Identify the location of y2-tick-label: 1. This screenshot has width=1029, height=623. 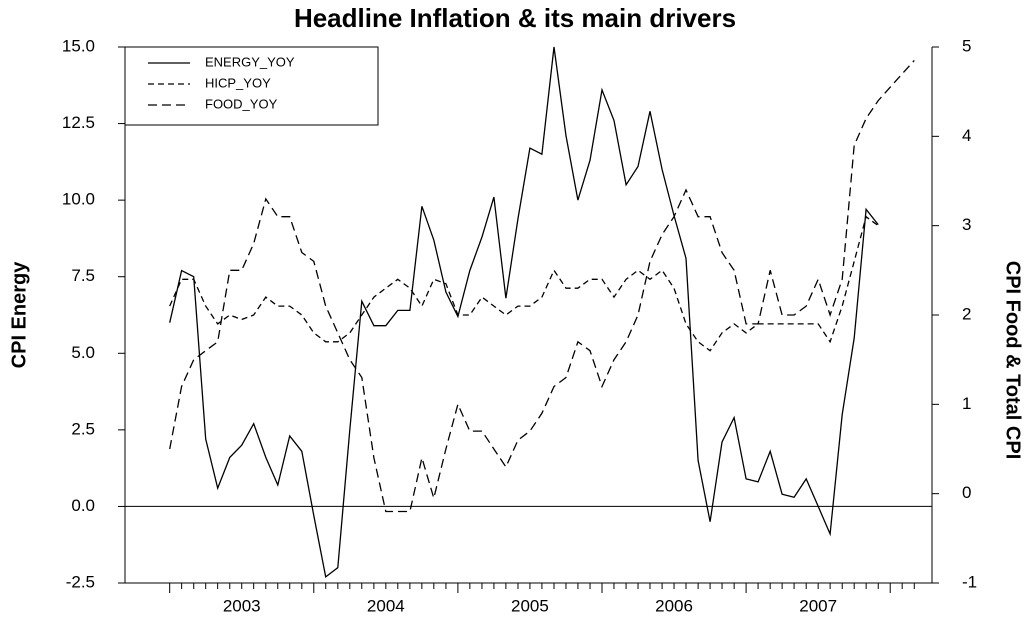
(966, 403).